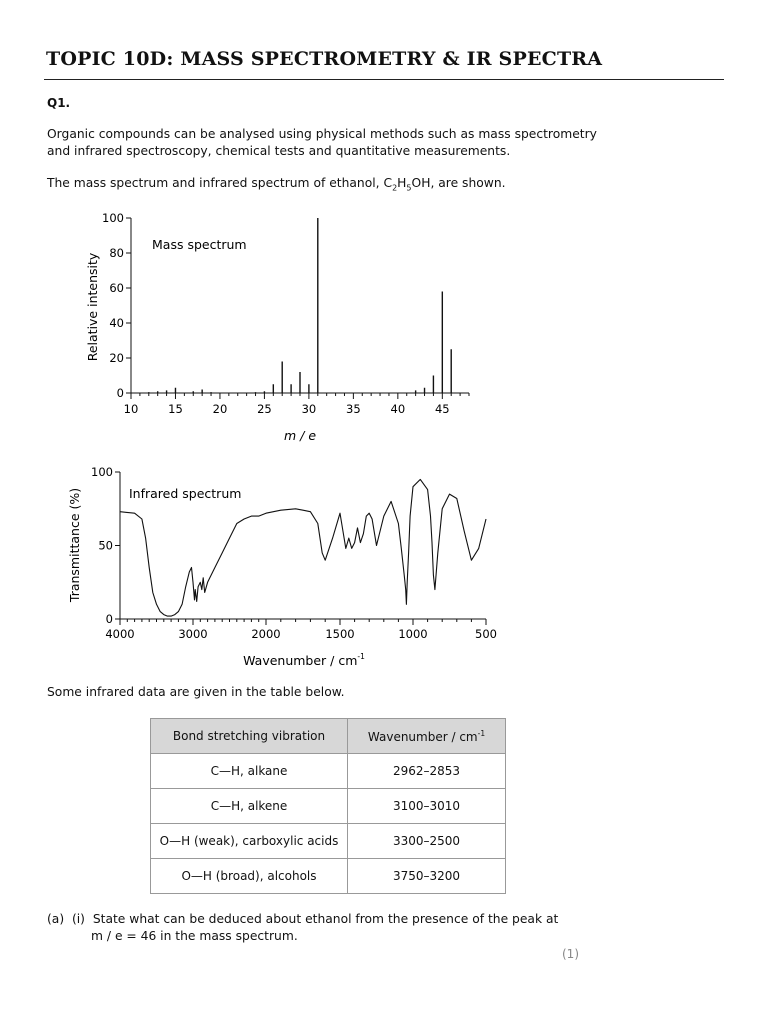 Image resolution: width=768 pixels, height=1024 pixels. I want to click on marks-indicator: (1), so click(570, 954).